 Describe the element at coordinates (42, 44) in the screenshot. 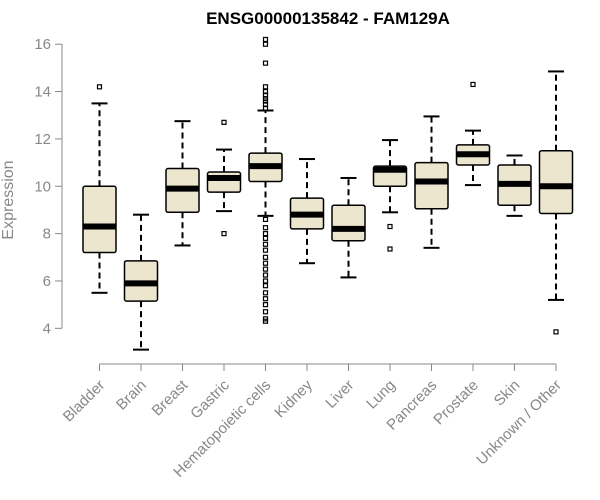

I see `y-tick-label: 16` at that location.